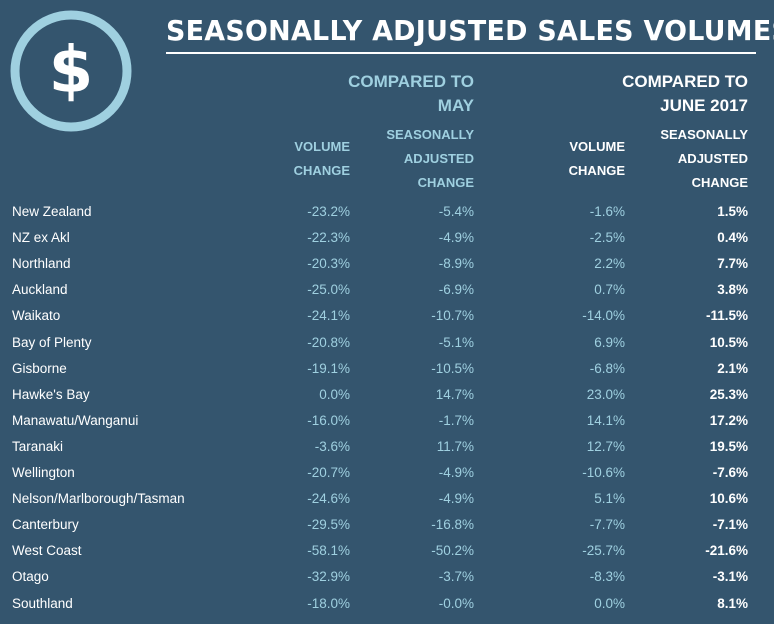 The image size is (774, 624). What do you see at coordinates (328, 576) in the screenshot?
I see `table-cell: -32.9%` at bounding box center [328, 576].